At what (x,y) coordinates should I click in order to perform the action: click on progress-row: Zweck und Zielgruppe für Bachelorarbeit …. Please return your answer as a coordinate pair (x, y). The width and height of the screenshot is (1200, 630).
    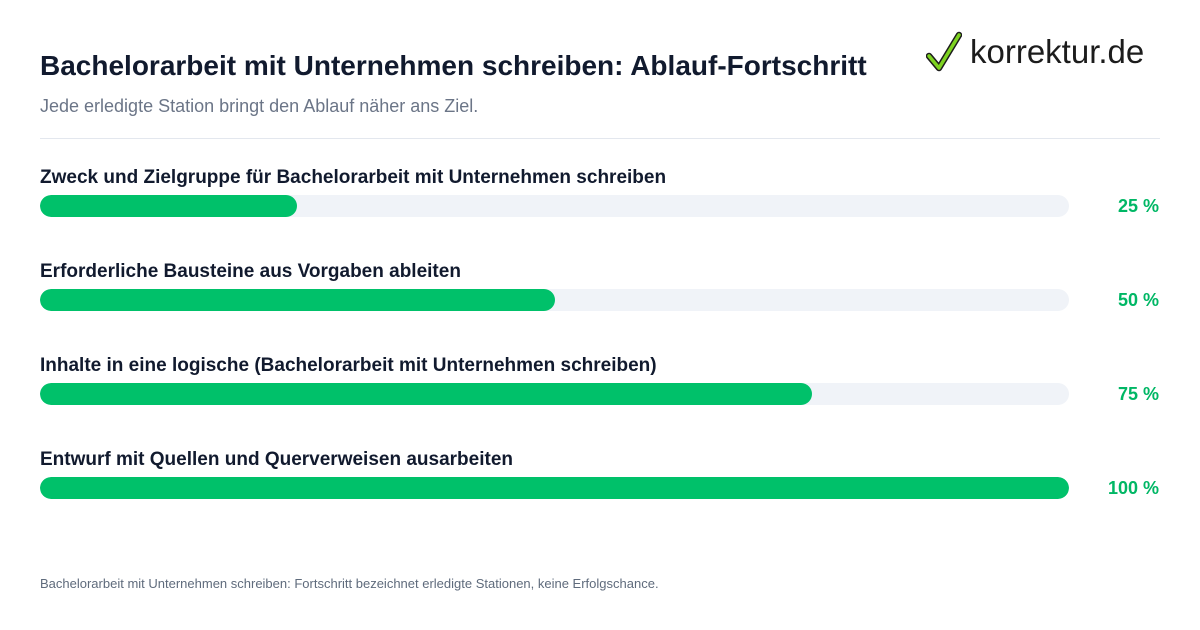
    Looking at the image, I should click on (600, 212).